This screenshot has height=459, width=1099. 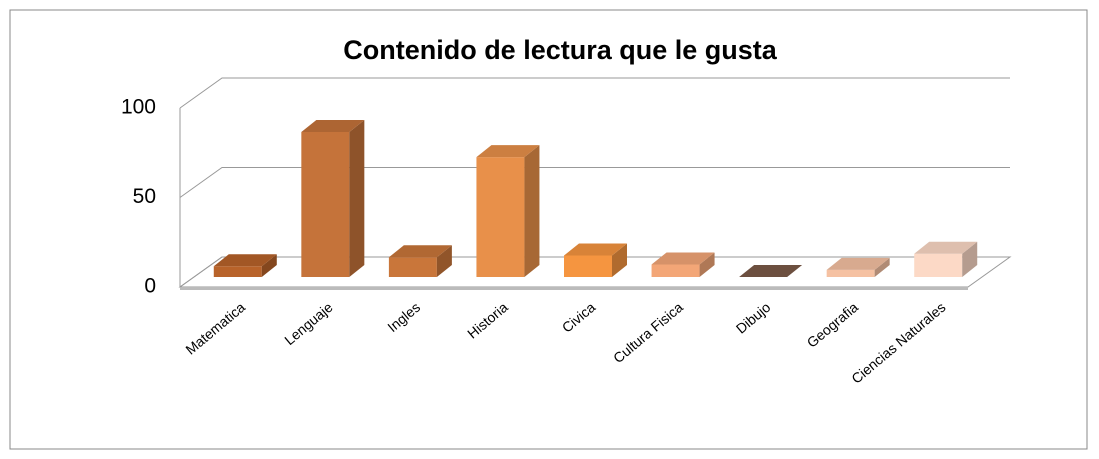 I want to click on floor-shadow, so click(x=574, y=288).